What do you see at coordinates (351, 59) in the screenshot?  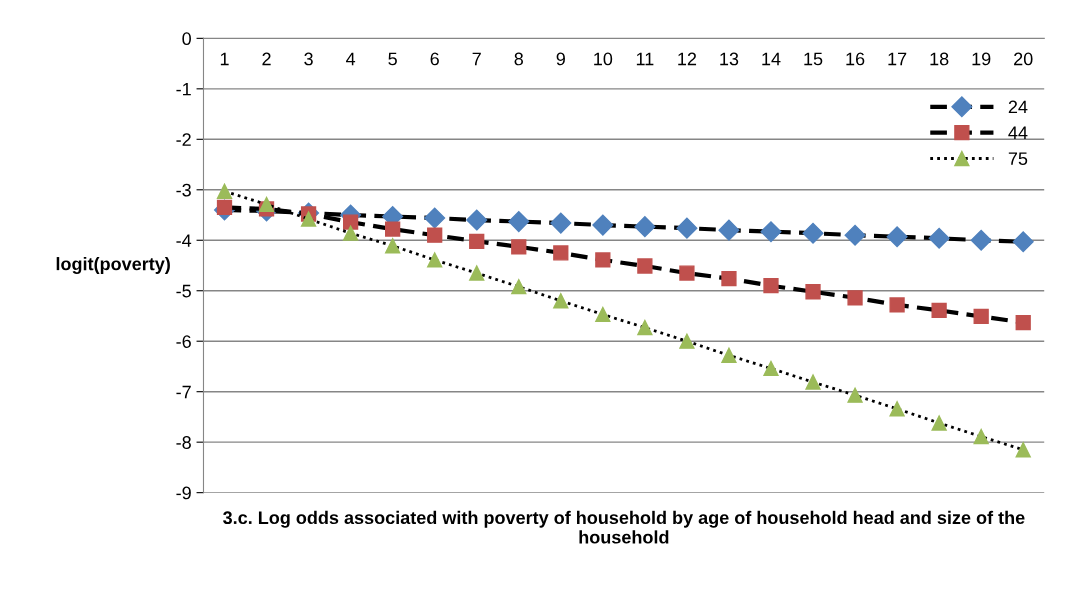 I see `x-tick-label: 4` at bounding box center [351, 59].